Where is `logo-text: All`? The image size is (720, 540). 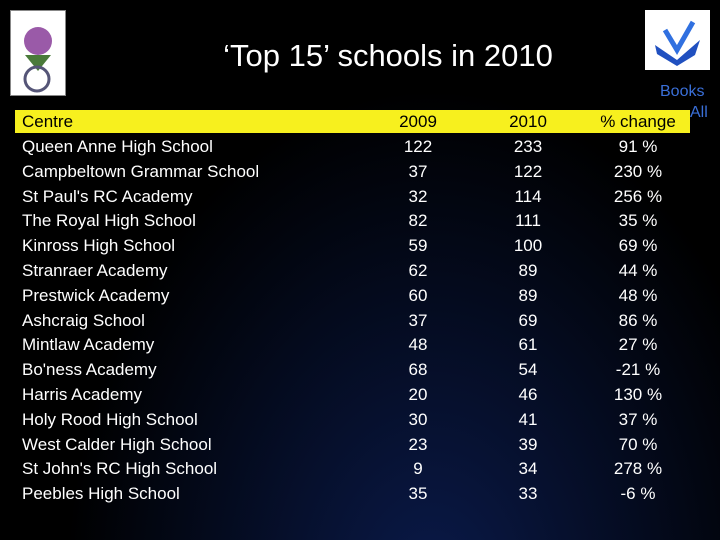 logo-text: All is located at coordinates (699, 112).